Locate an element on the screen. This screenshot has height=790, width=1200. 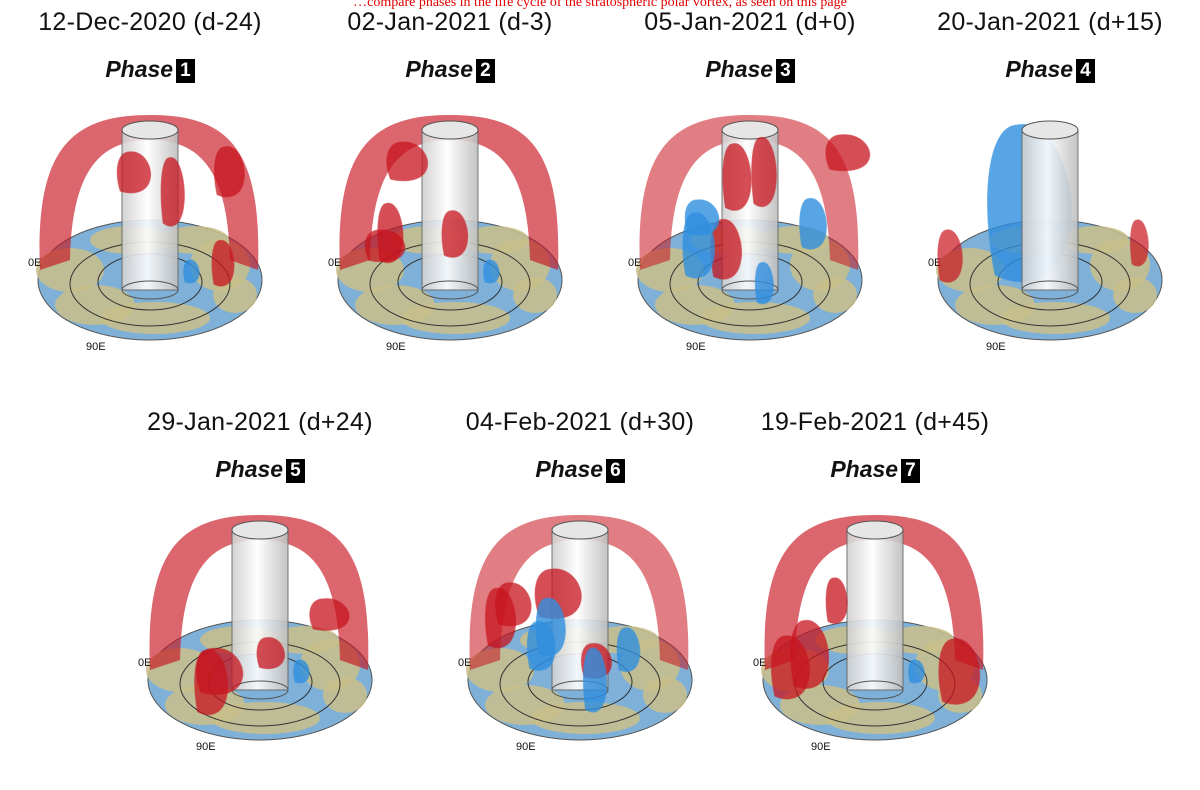
phase-title: Phase 2 is located at coordinates (450, 69).